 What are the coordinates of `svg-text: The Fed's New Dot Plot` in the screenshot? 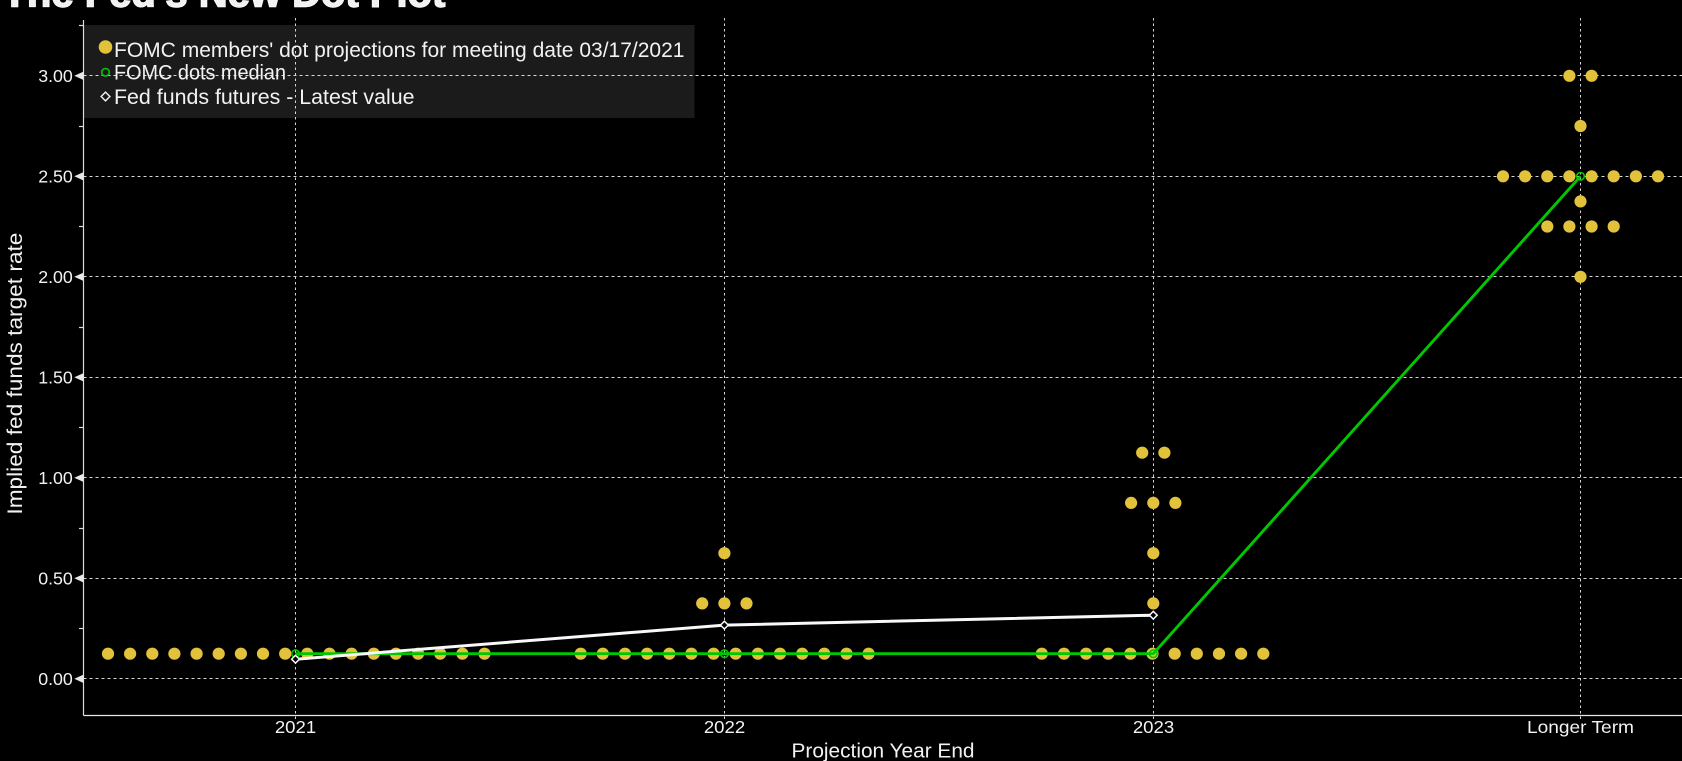 It's located at (224, 8).